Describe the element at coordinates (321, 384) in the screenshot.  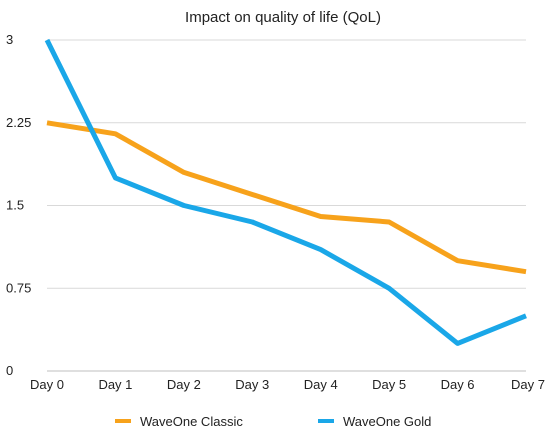
I see `x-tick-label: Day 4` at that location.